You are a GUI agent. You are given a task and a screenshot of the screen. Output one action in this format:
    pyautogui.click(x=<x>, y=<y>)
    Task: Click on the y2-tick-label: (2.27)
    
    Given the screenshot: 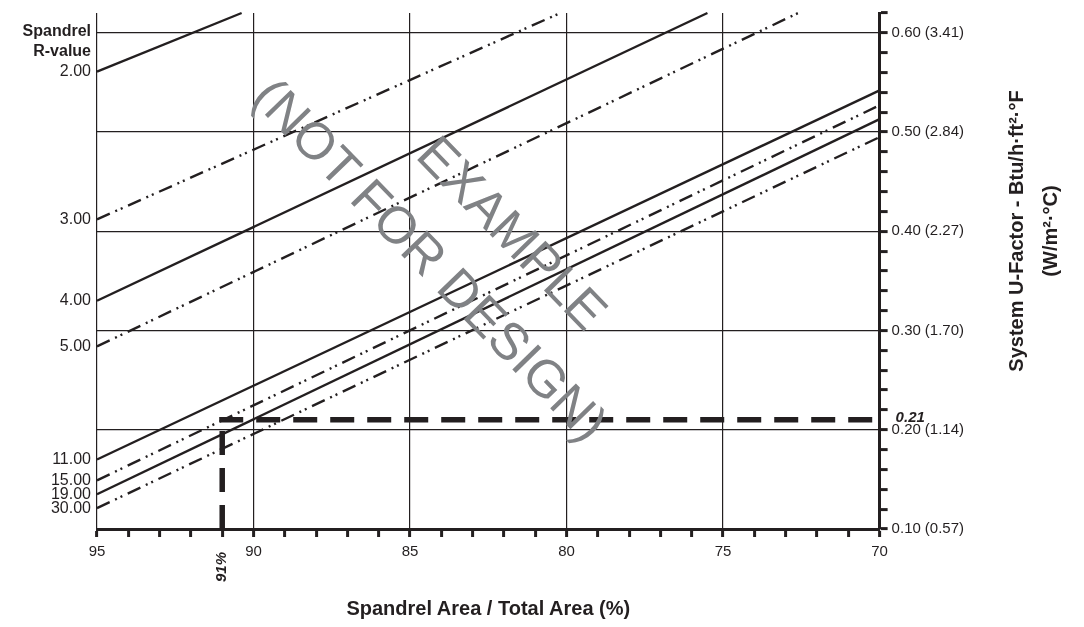 What is the action you would take?
    pyautogui.click(x=944, y=230)
    